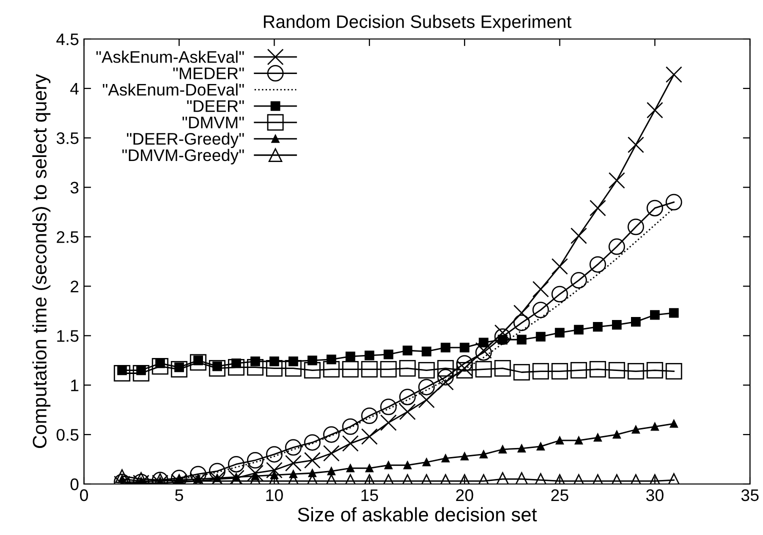  What do you see at coordinates (274, 495) in the screenshot?
I see `x-tick-label: 10` at bounding box center [274, 495].